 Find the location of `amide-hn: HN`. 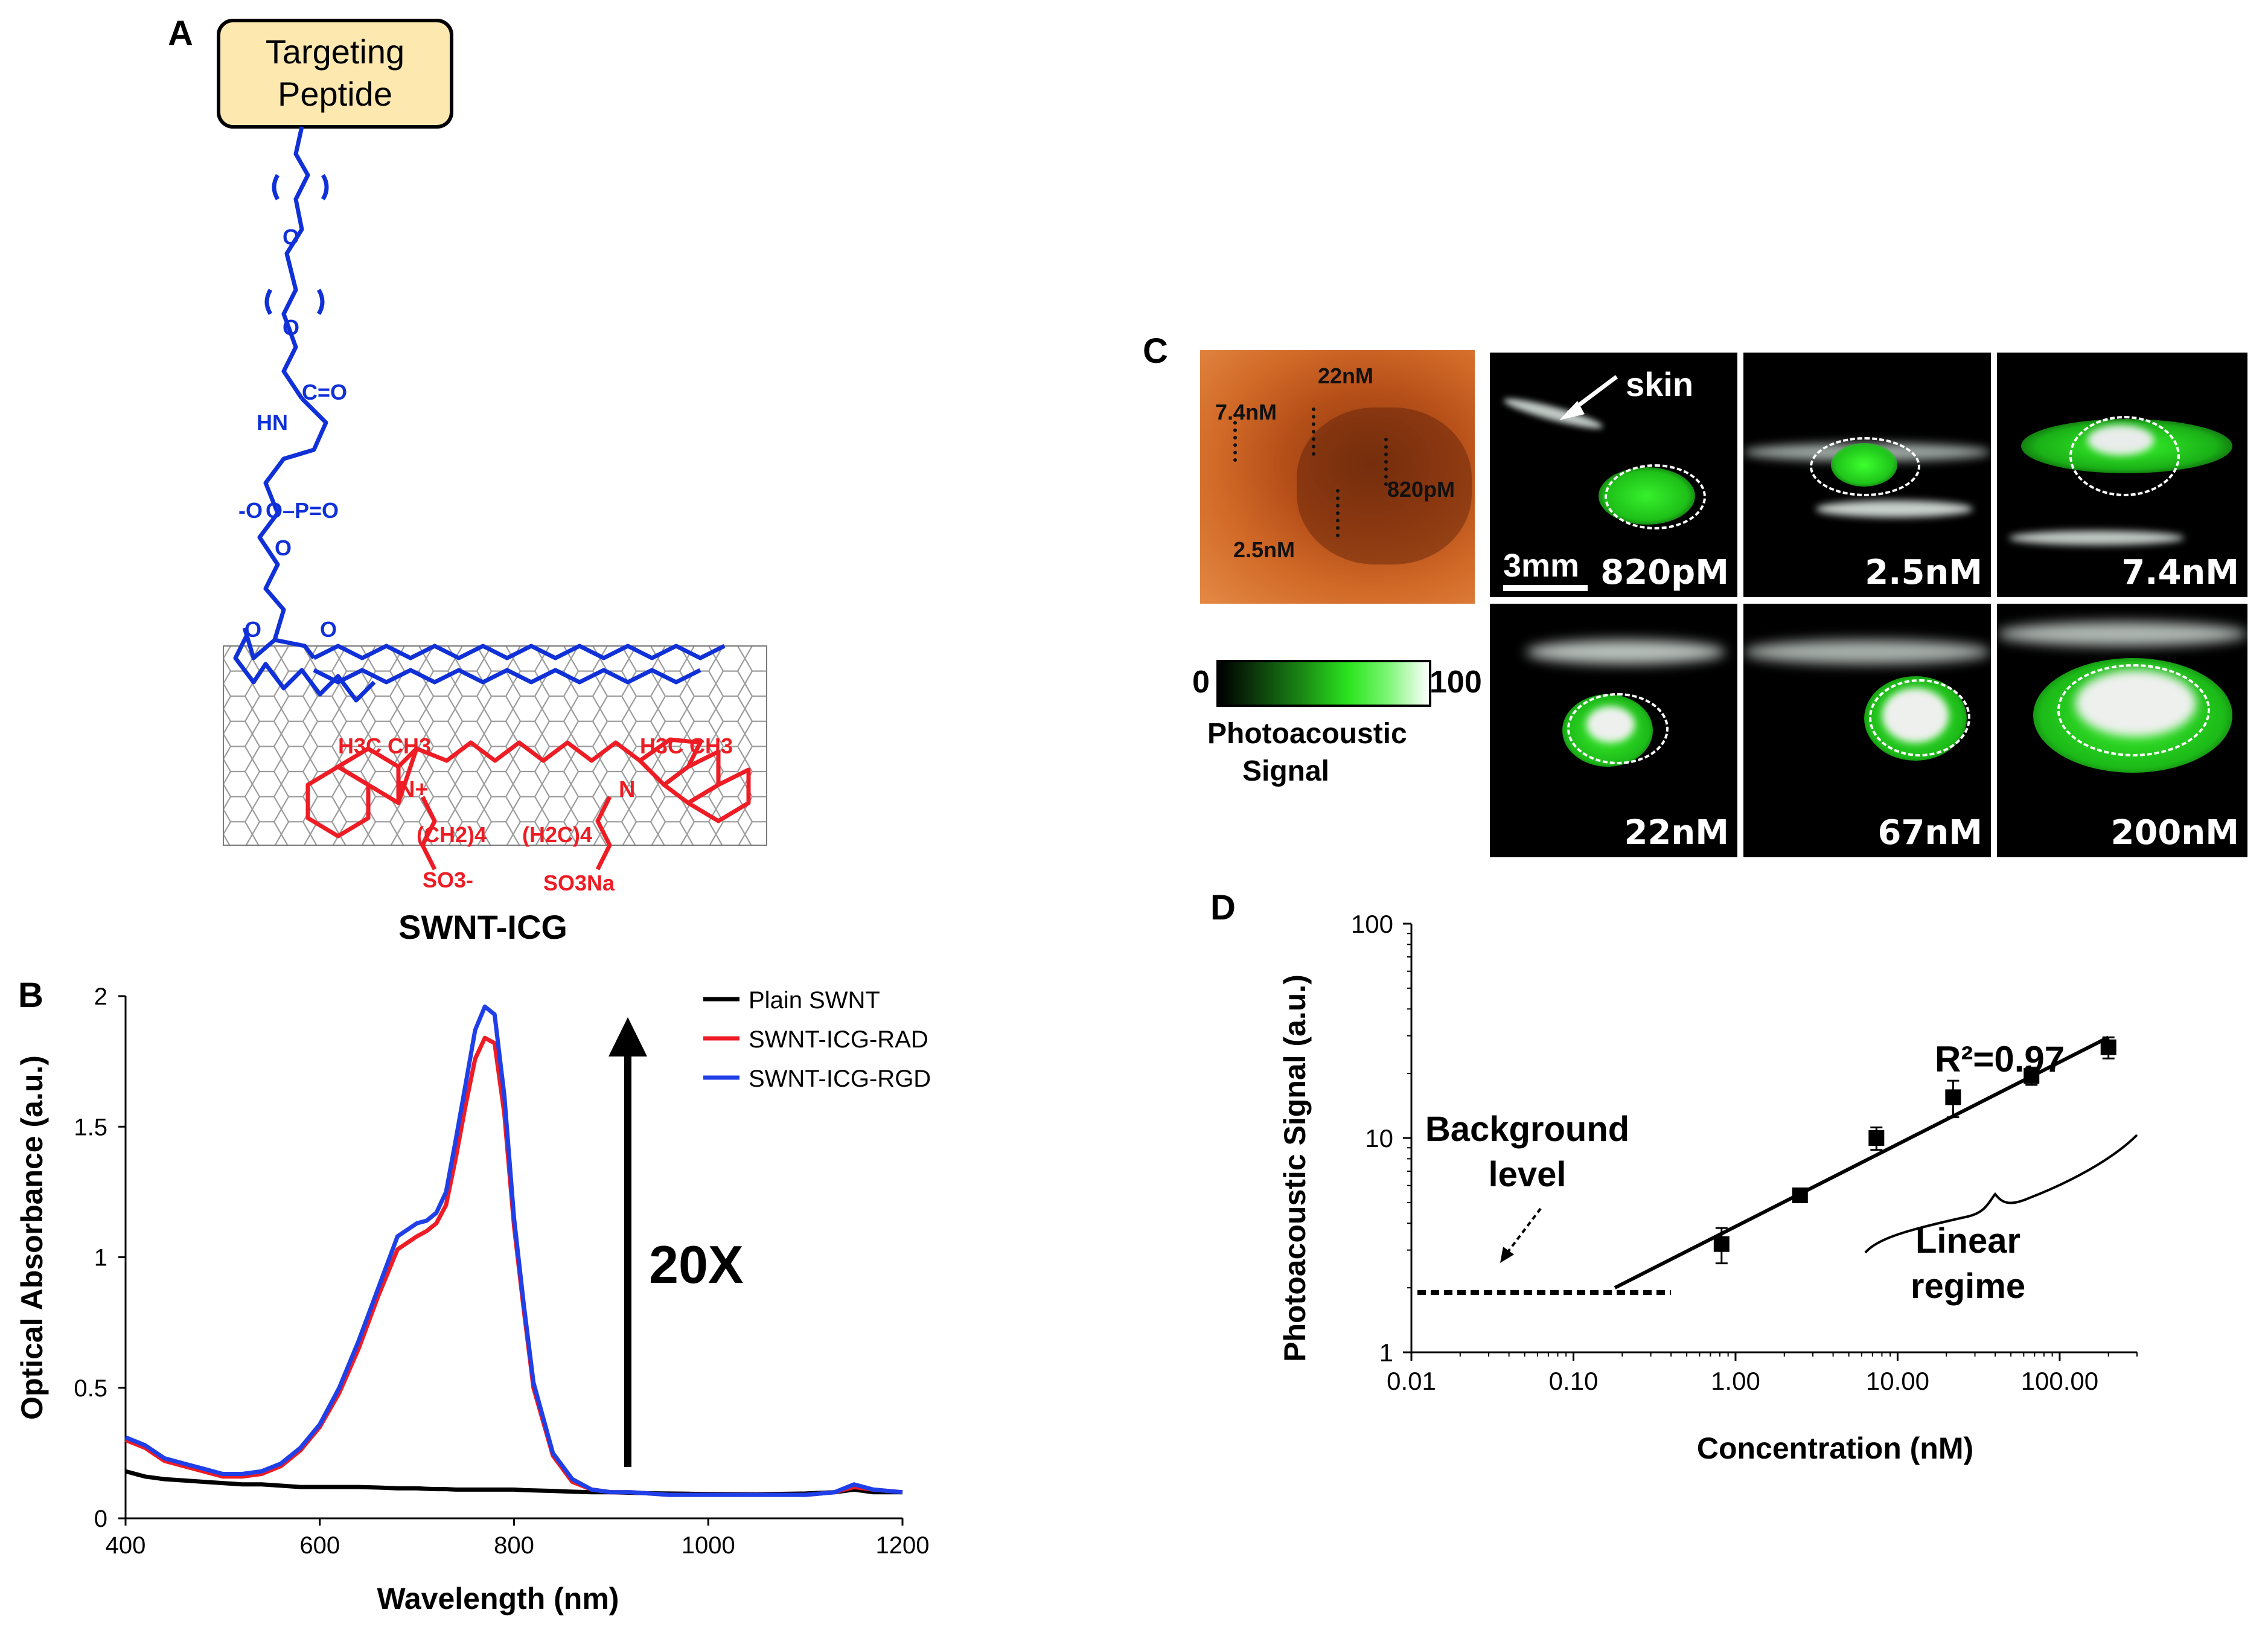

amide-hn: HN is located at coordinates (272, 422).